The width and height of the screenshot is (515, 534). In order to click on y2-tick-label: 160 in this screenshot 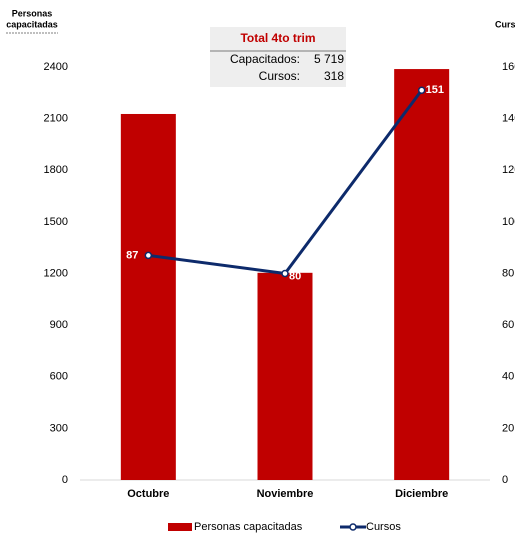, I will do `click(508, 67)`.